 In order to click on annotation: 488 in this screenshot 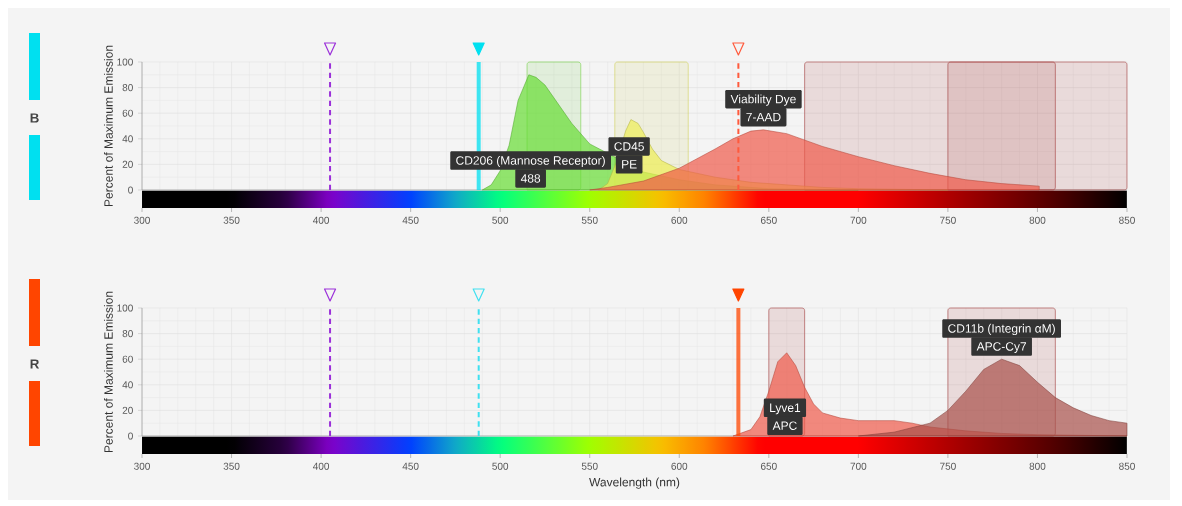, I will do `click(530, 178)`.